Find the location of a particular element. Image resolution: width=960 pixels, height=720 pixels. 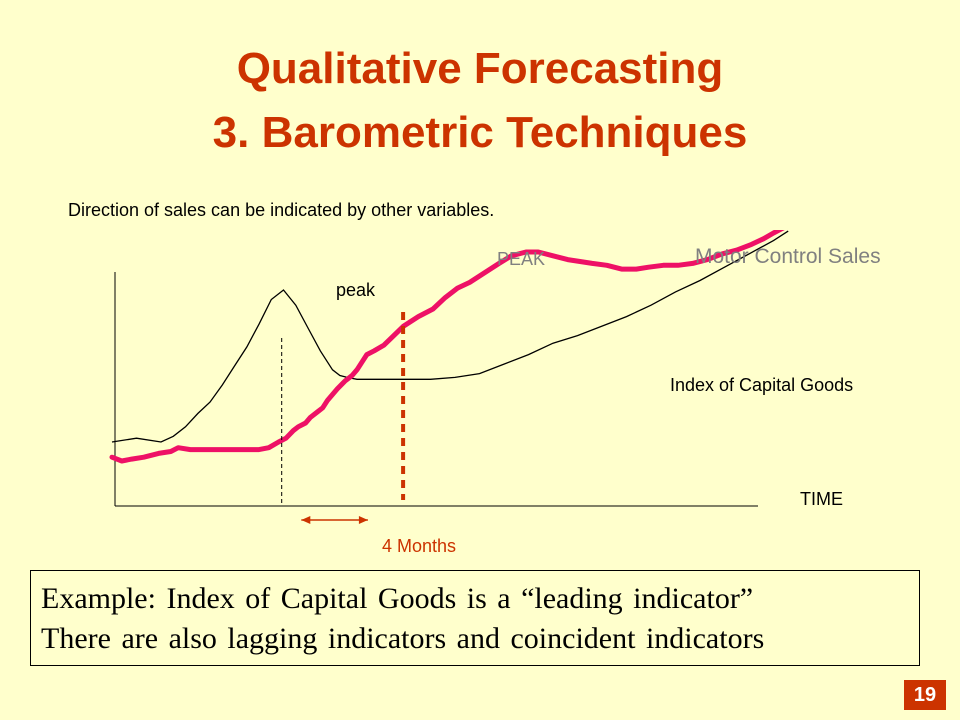

arrow-head-right is located at coordinates (363, 520).